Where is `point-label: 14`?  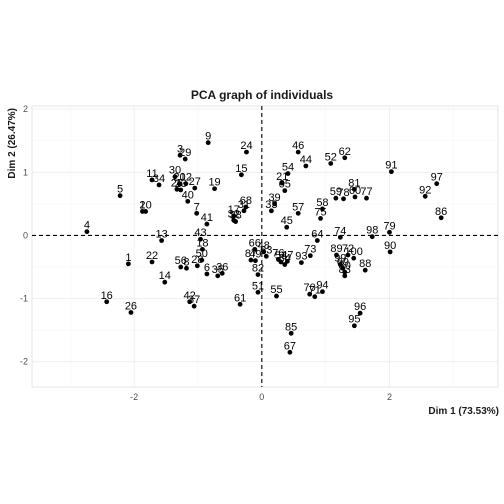
point-label: 14 is located at coordinates (165, 276).